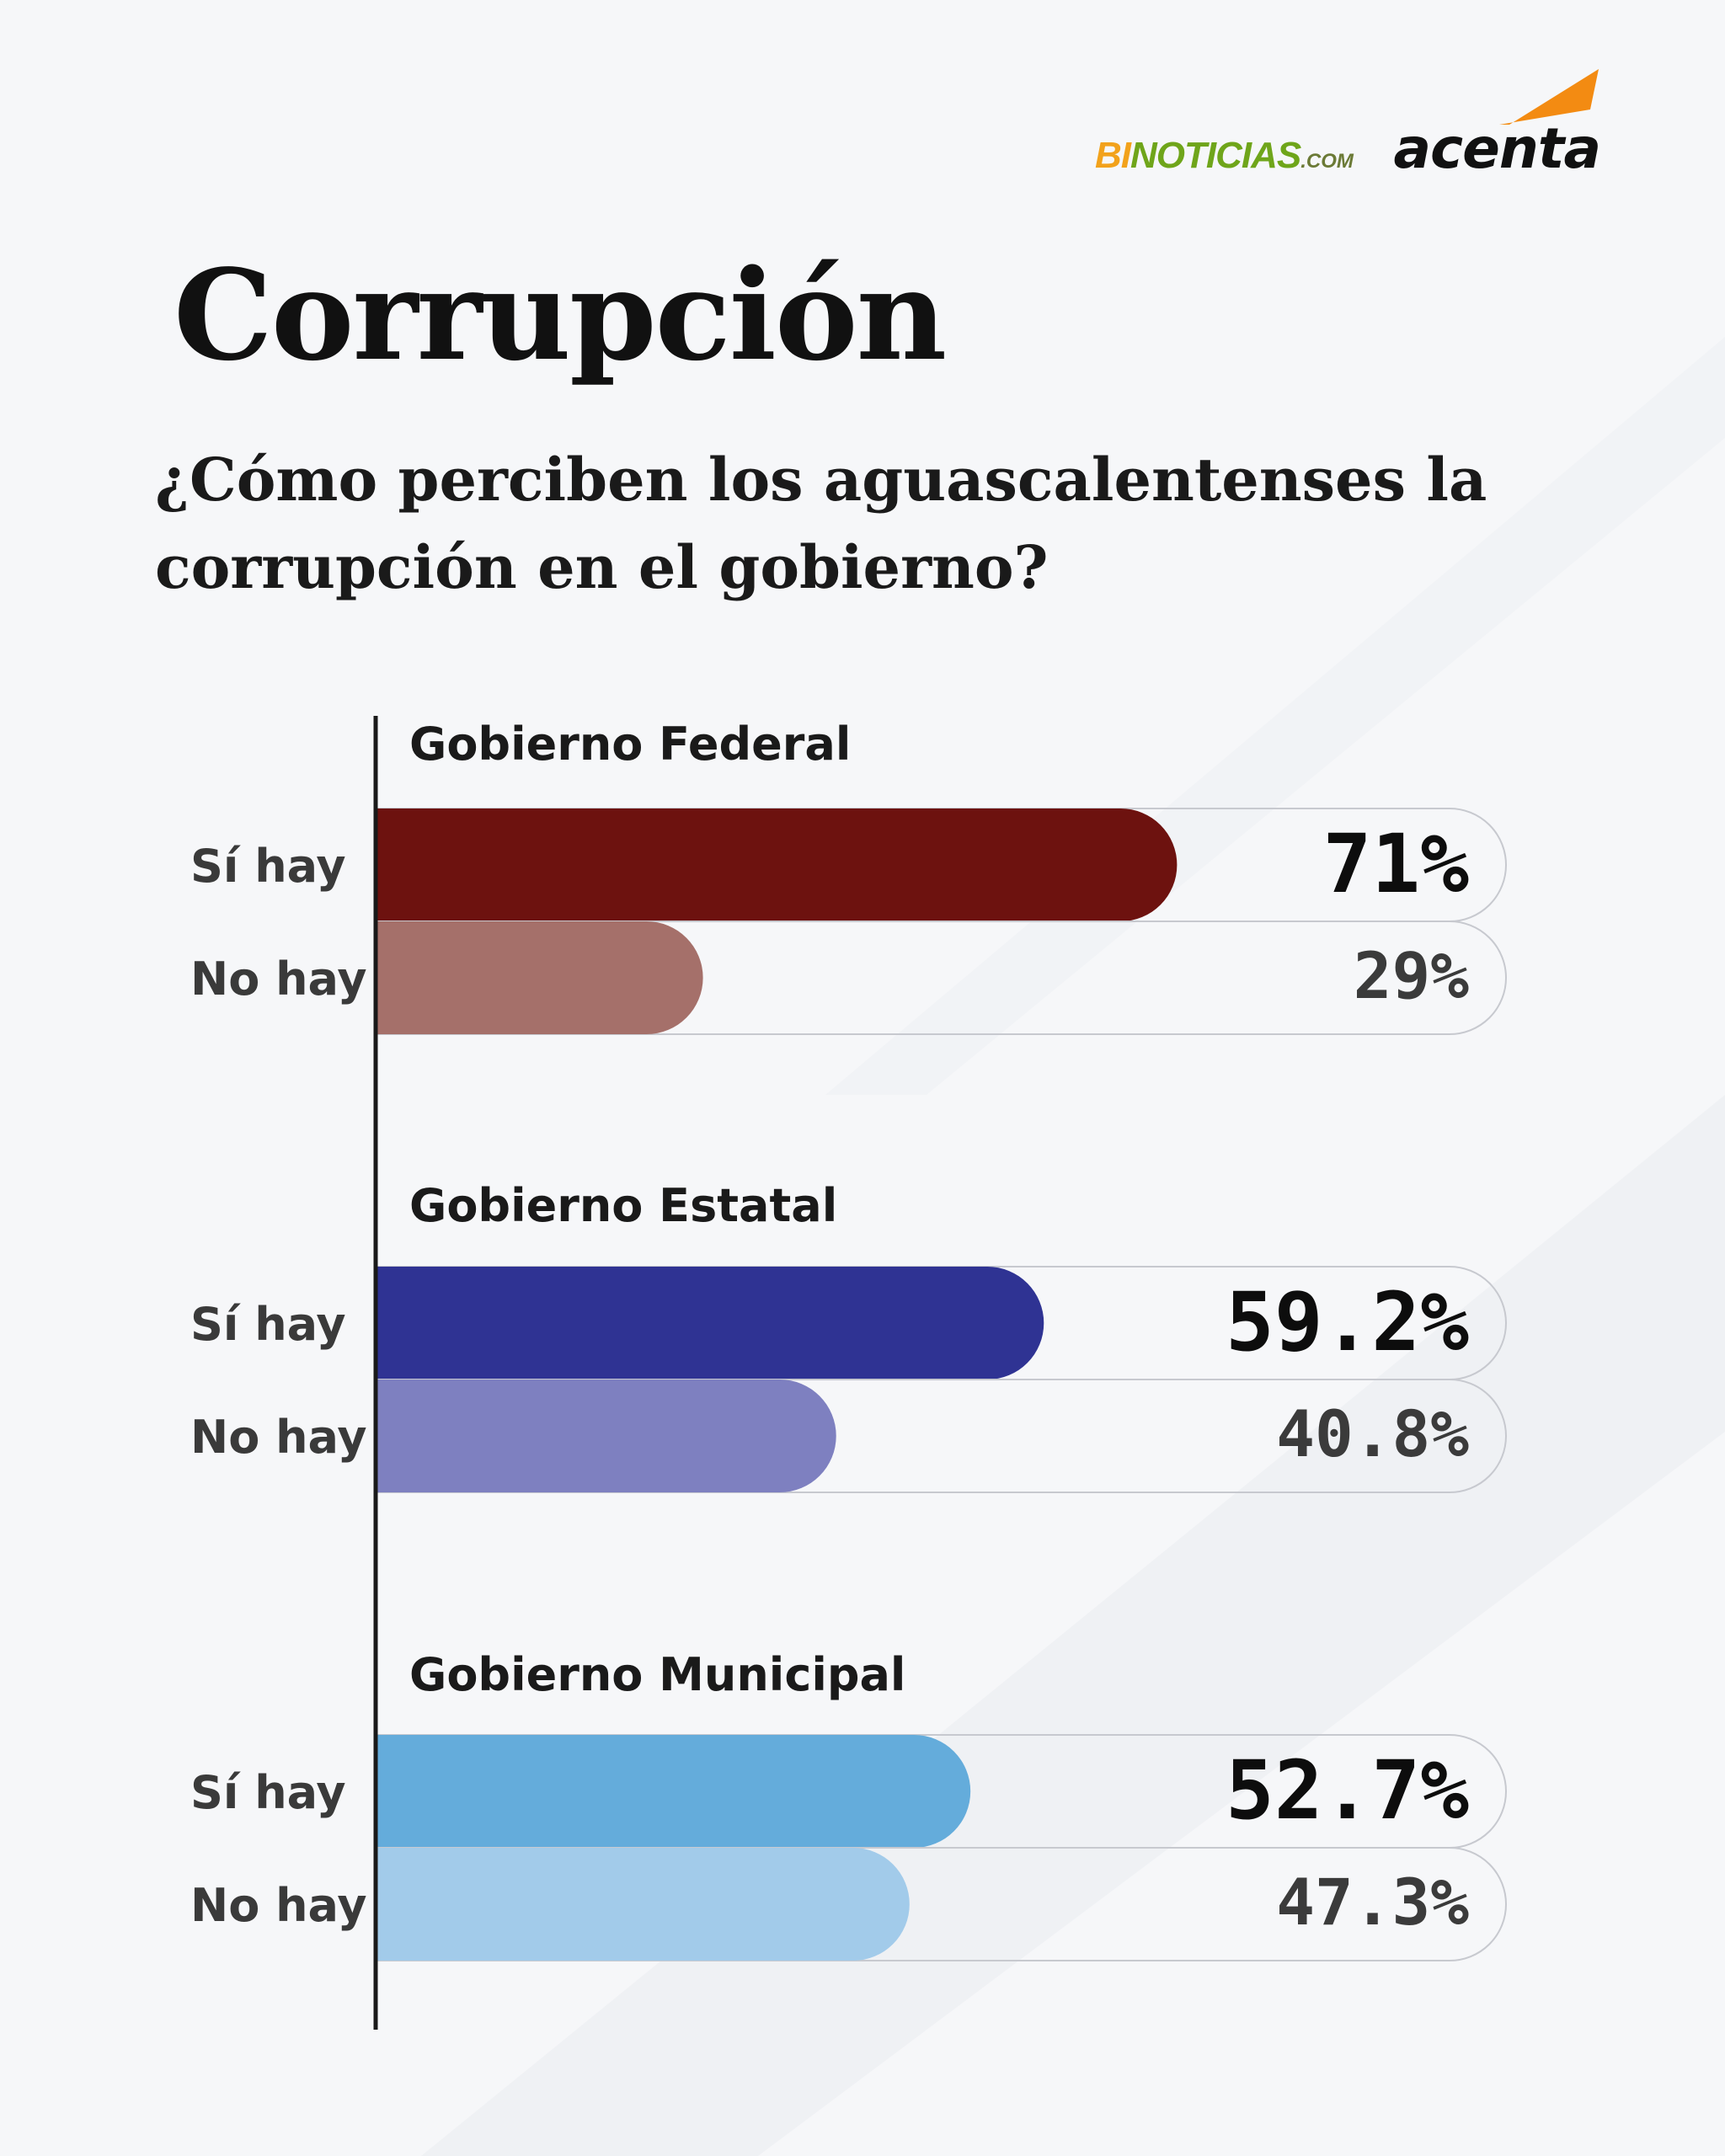 This screenshot has height=2156, width=1725. Describe the element at coordinates (1412, 975) in the screenshot. I see `data-label: 29%` at that location.